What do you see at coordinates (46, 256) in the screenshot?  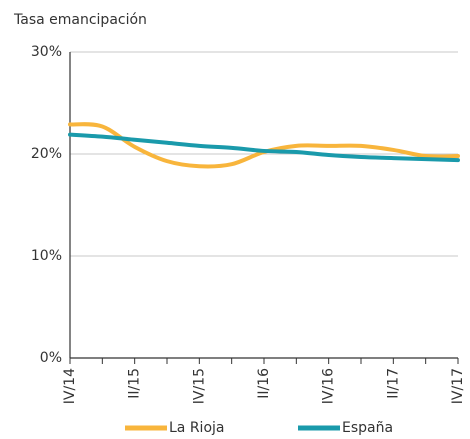 I see `y-tick-label: 10%` at bounding box center [46, 256].